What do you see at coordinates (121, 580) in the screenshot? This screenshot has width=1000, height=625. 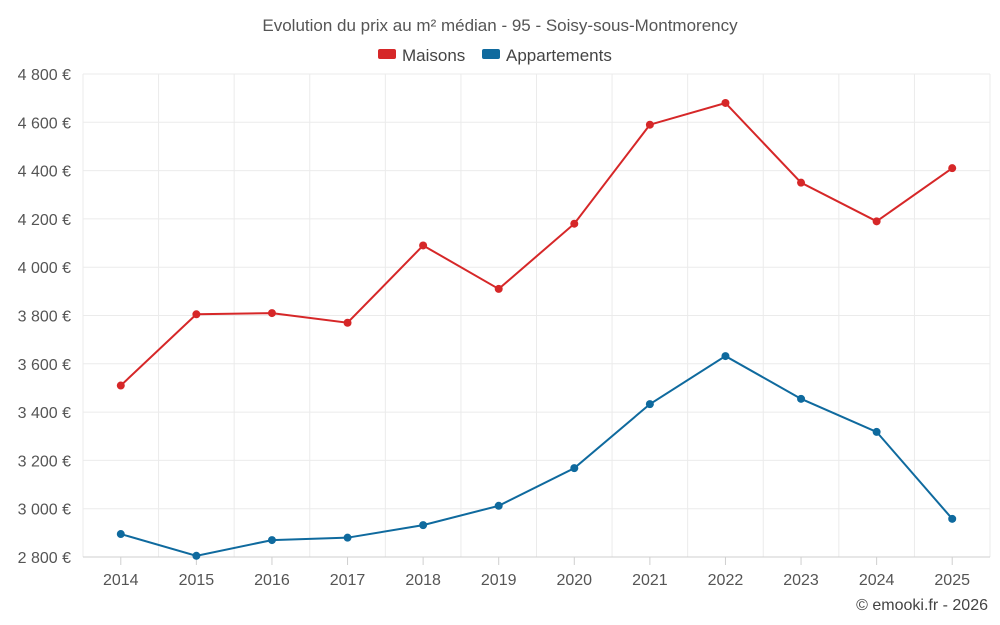 I see `x-tick-label: 2014` at bounding box center [121, 580].